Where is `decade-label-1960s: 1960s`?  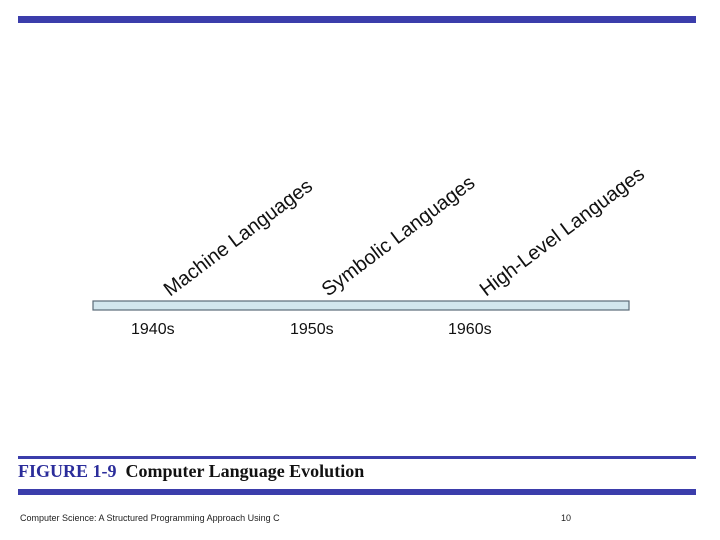 decade-label-1960s: 1960s is located at coordinates (470, 329).